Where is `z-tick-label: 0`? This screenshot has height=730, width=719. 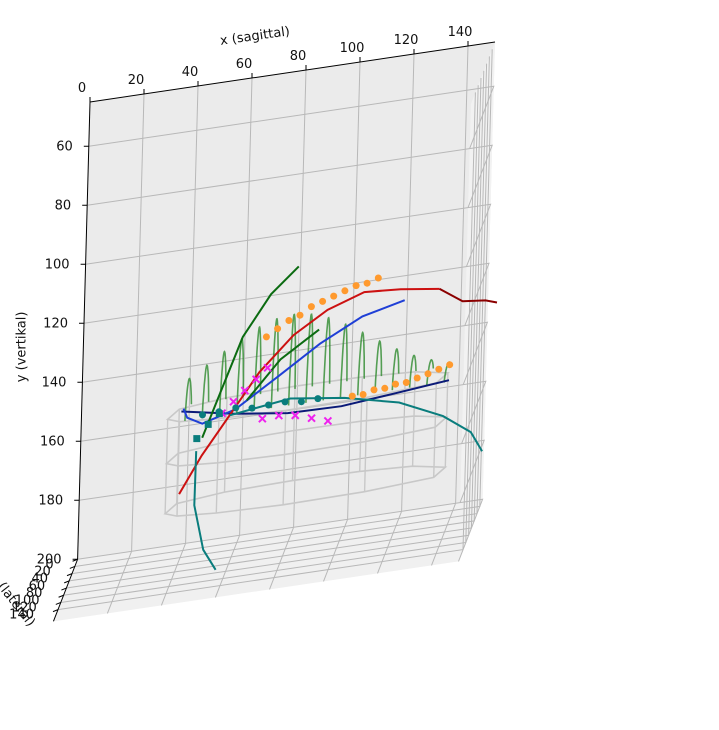 z-tick-label: 0 is located at coordinates (49, 564).